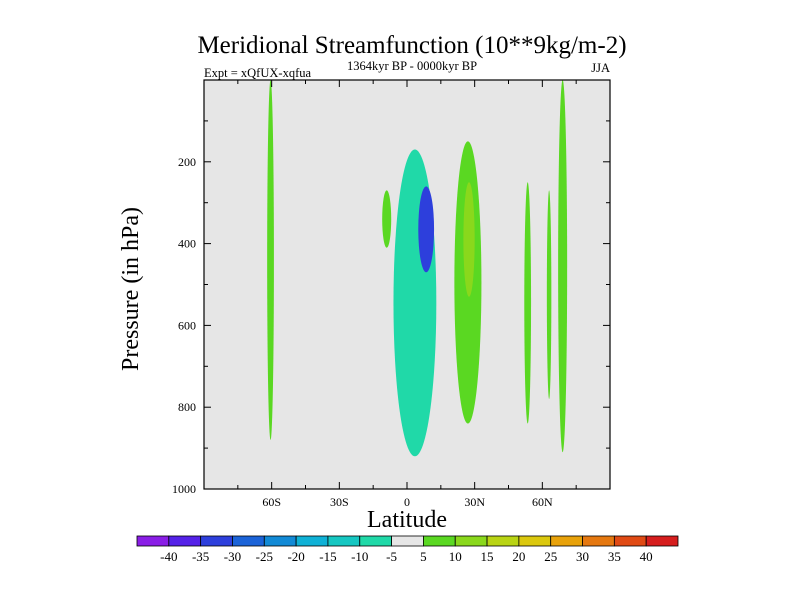 The image size is (800, 600). What do you see at coordinates (232, 556) in the screenshot?
I see `colorbar-label: -30` at bounding box center [232, 556].